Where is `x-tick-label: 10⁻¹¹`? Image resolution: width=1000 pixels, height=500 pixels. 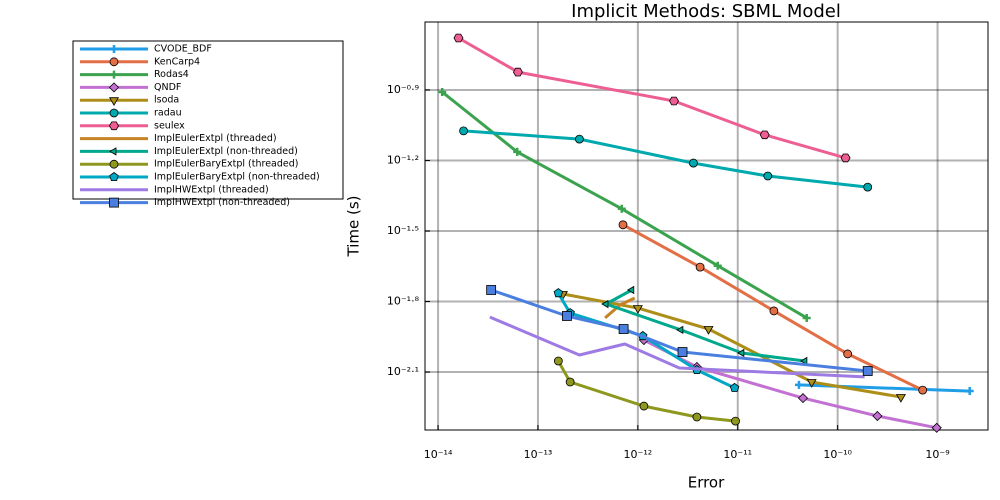
x-tick-label: 10⁻¹¹ is located at coordinates (737, 454).